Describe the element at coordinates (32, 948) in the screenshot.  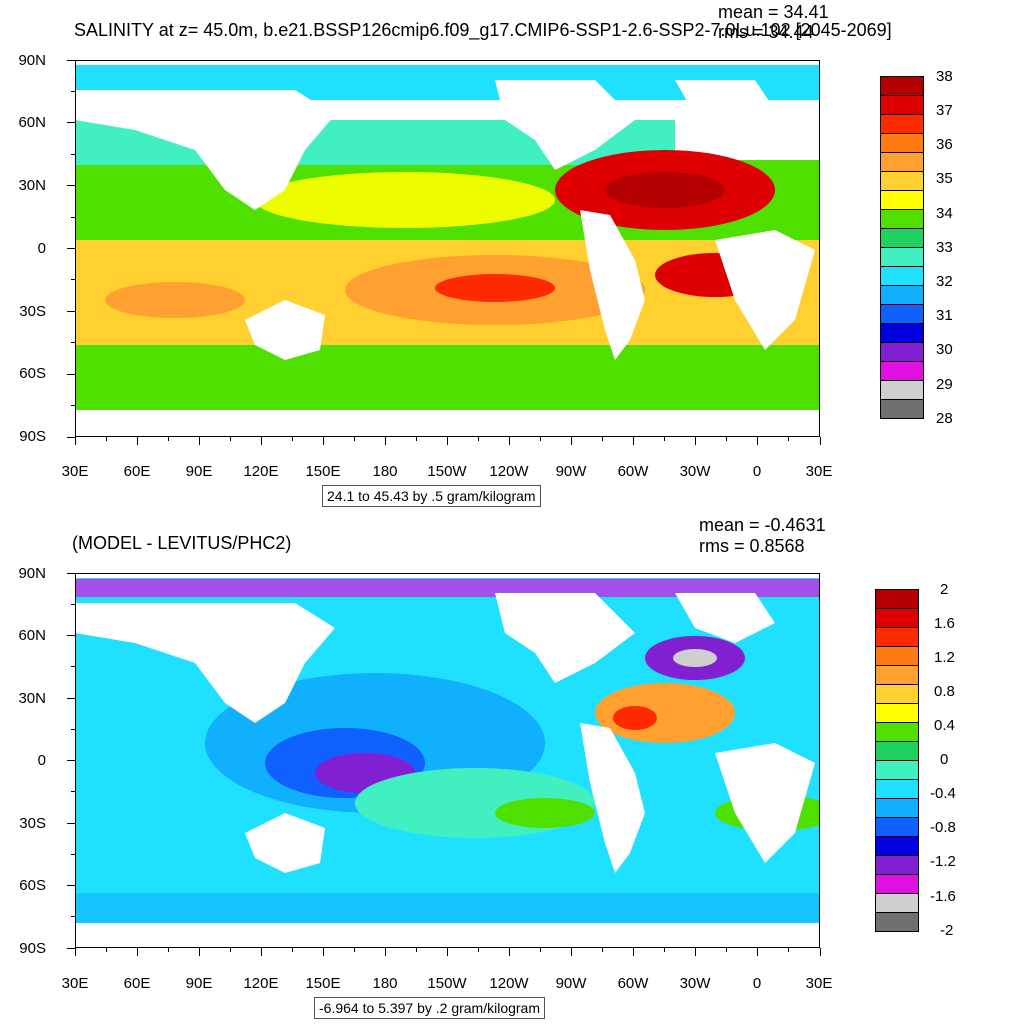
I see `panel2-lat-label: 90S` at that location.